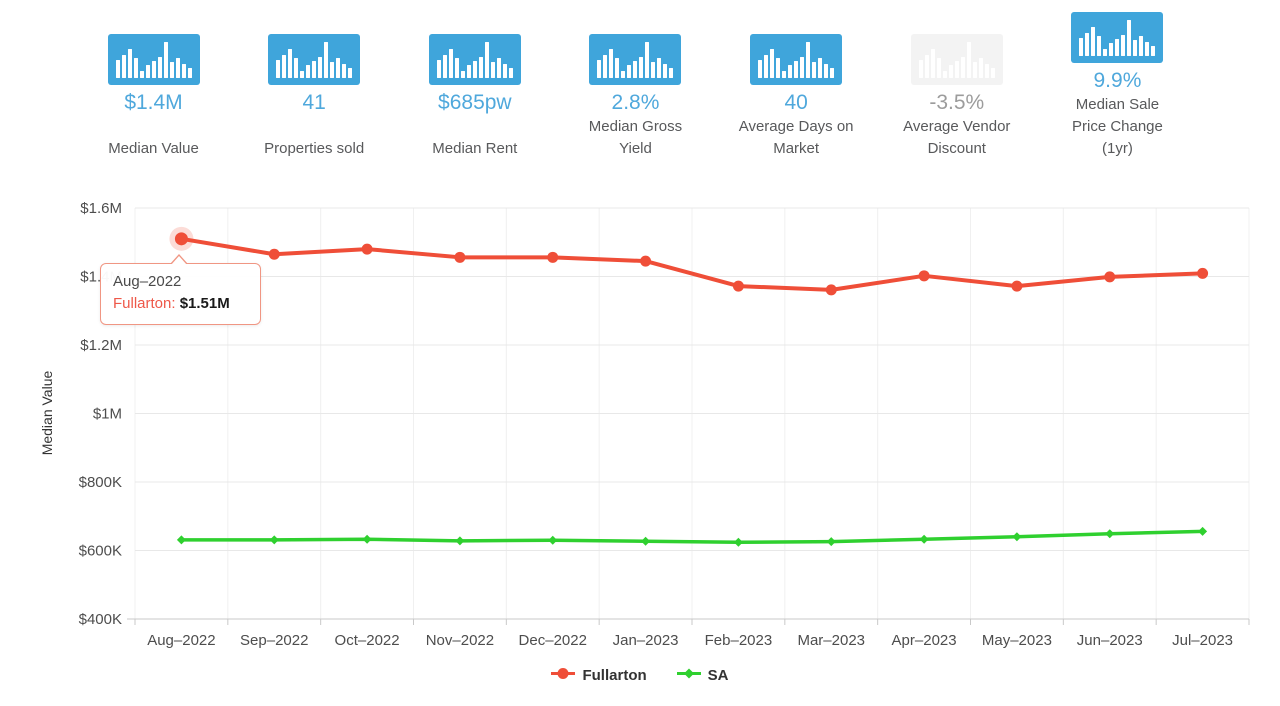 Image resolution: width=1280 pixels, height=706 pixels. What do you see at coordinates (101, 208) in the screenshot?
I see `y-tick-label: $1.6M` at bounding box center [101, 208].